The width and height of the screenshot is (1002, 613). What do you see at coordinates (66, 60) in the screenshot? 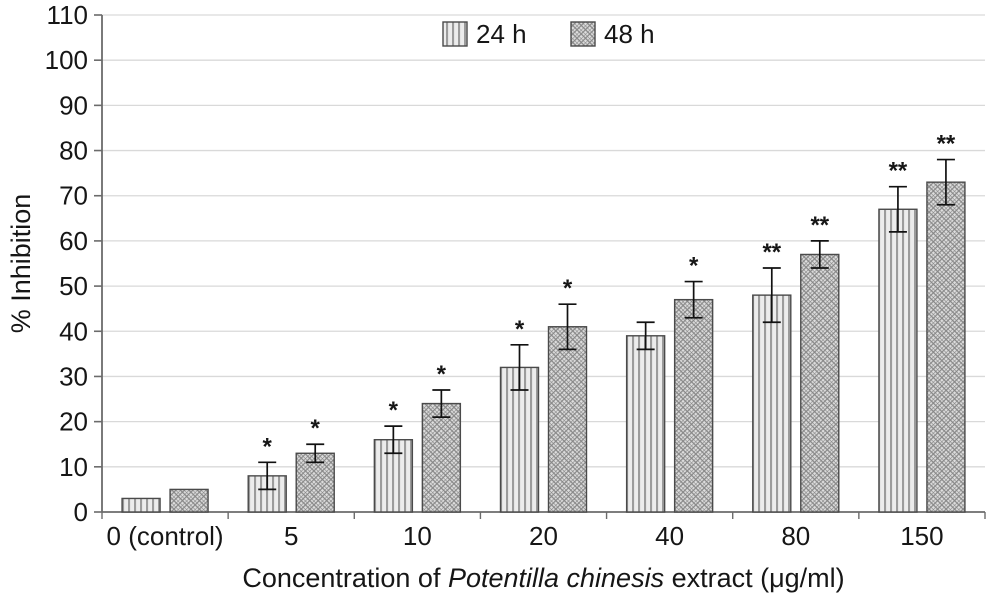
I see `y-tick-label: 100` at bounding box center [66, 60].